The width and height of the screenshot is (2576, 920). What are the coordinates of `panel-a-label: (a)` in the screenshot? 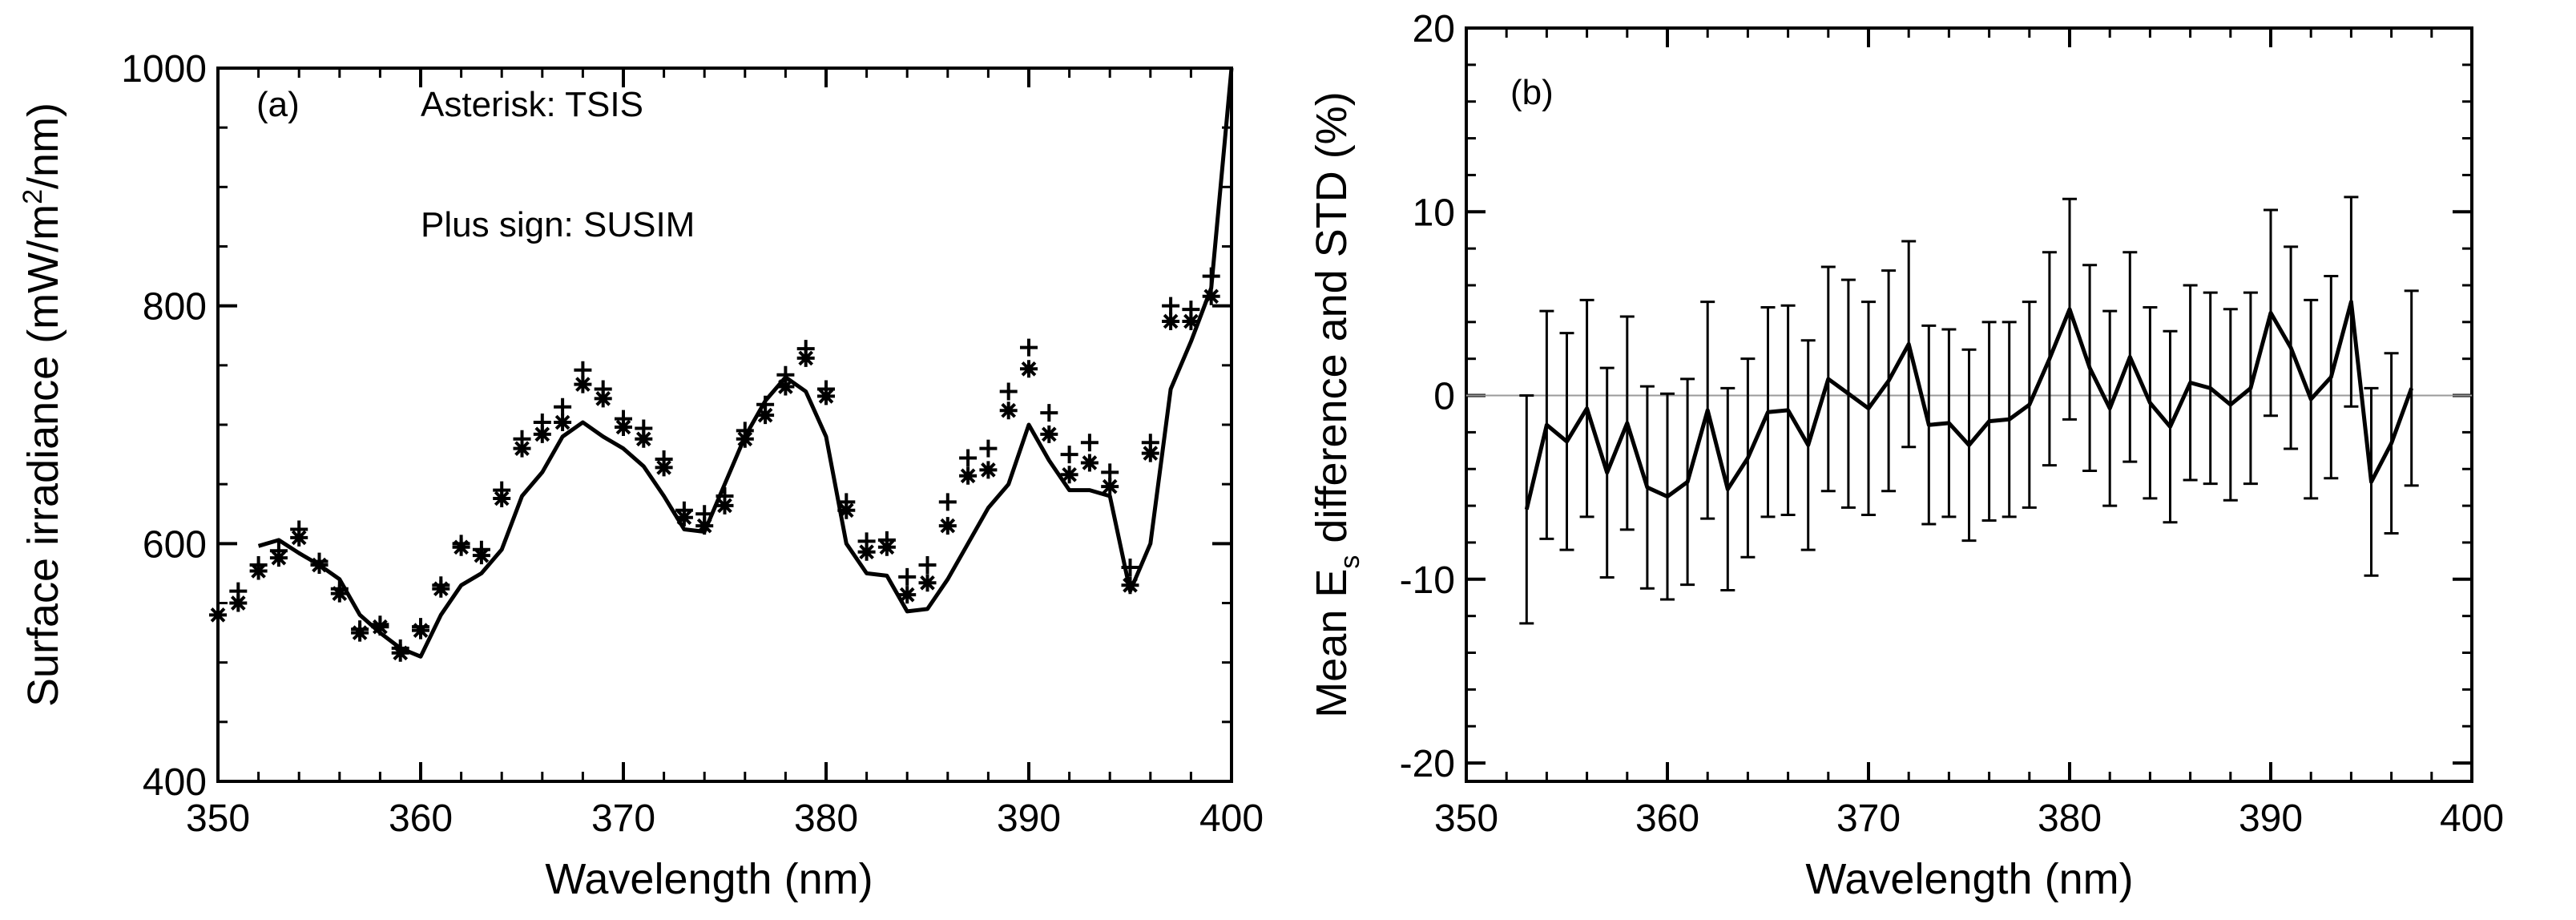 It's located at (278, 104).